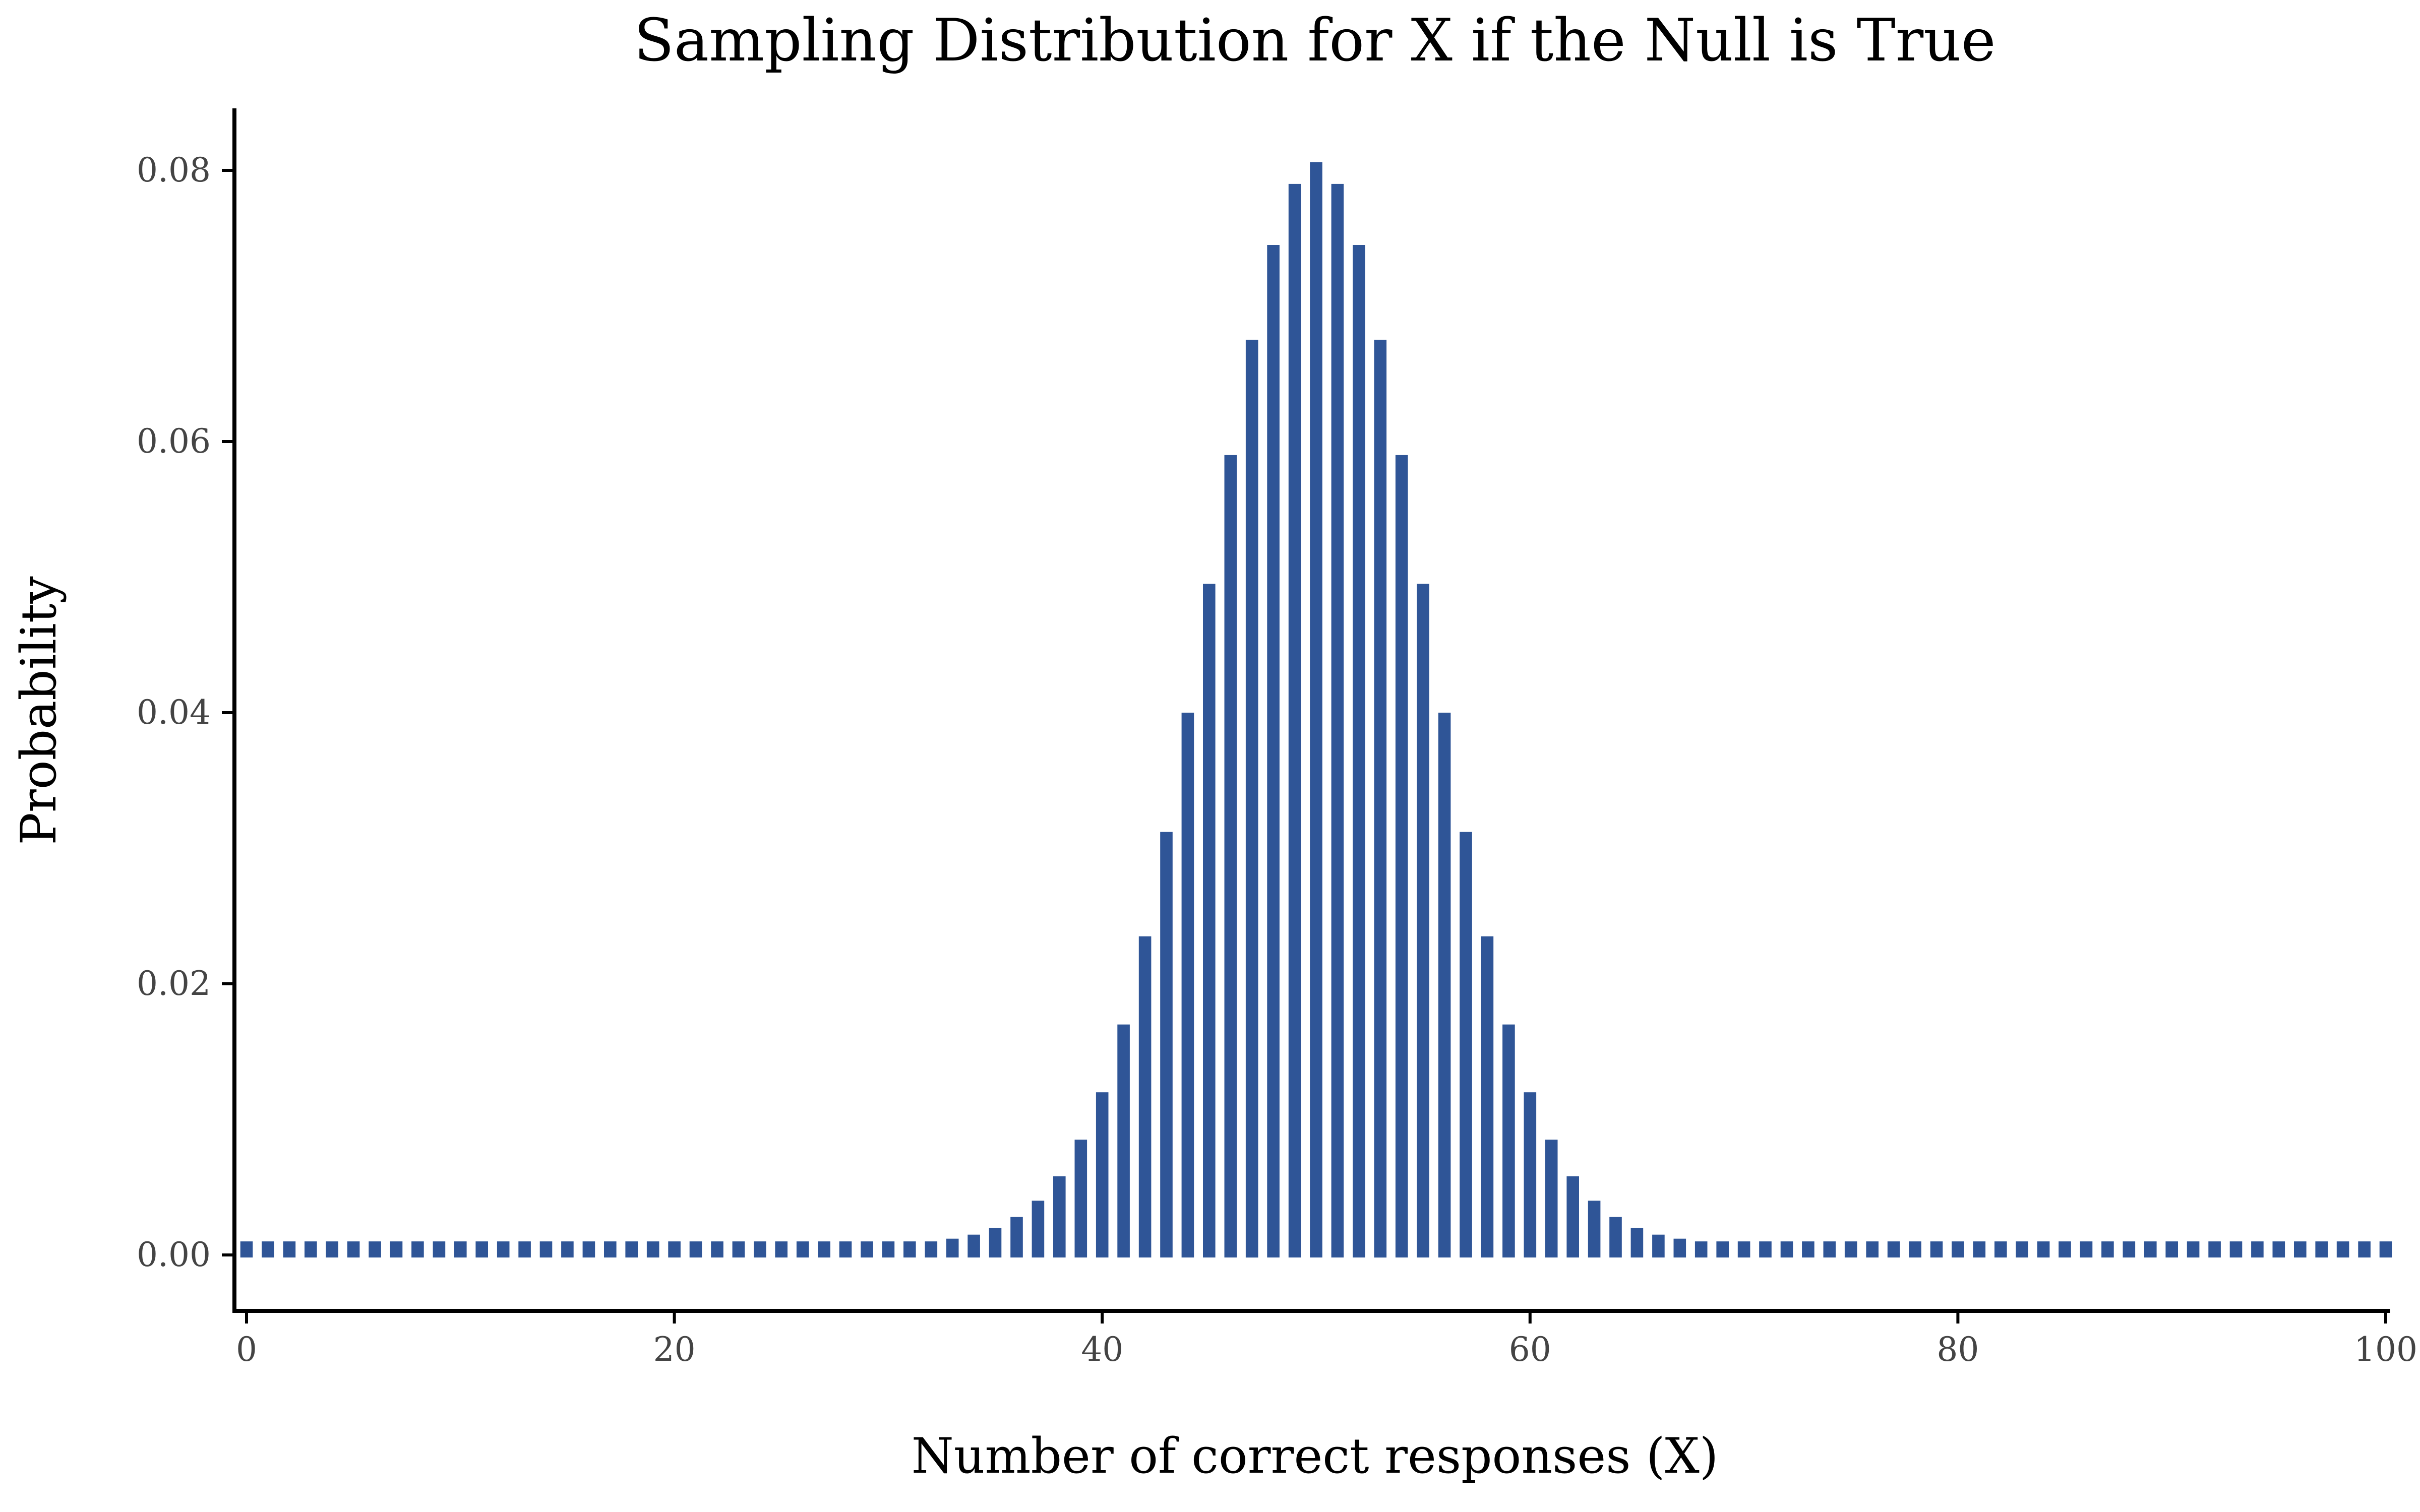 Image resolution: width=2420 pixels, height=1512 pixels. What do you see at coordinates (1102, 1350) in the screenshot?
I see `x-tick-label: 40` at bounding box center [1102, 1350].